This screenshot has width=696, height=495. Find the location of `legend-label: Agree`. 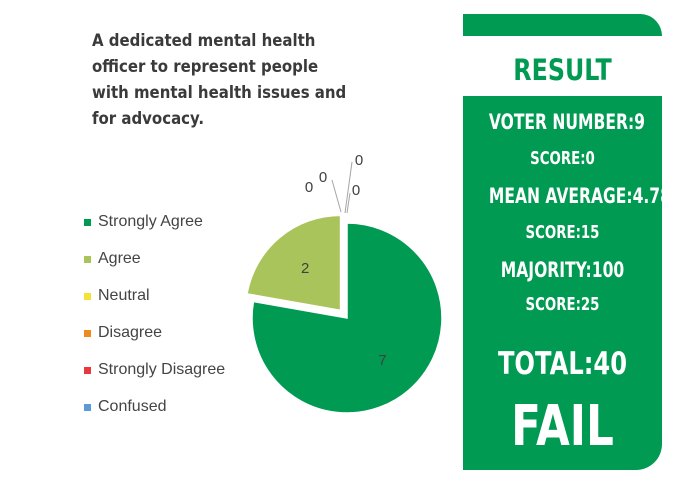

legend-label: Agree is located at coordinates (119, 258).